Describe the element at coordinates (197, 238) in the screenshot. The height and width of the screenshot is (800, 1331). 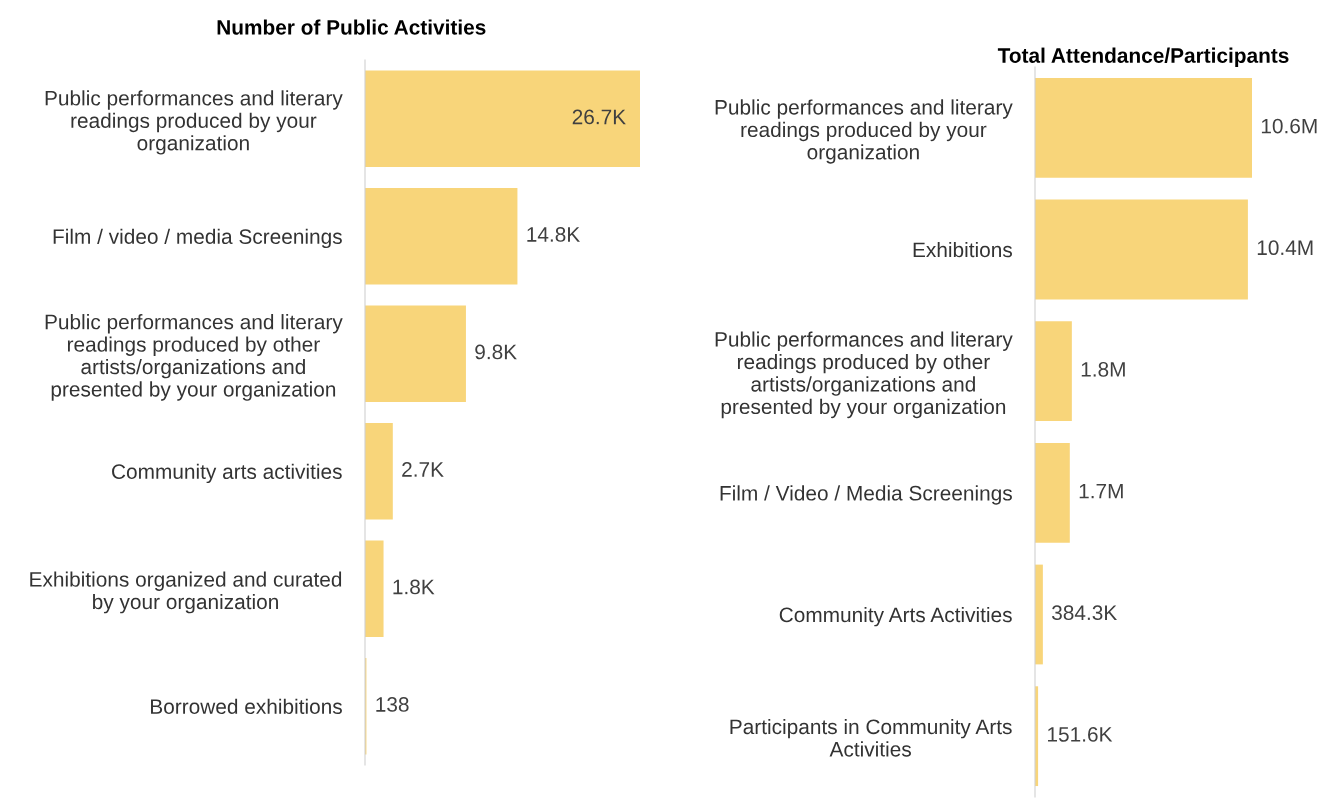
I see `y-tick-label: Film / video / media Screenings` at that location.